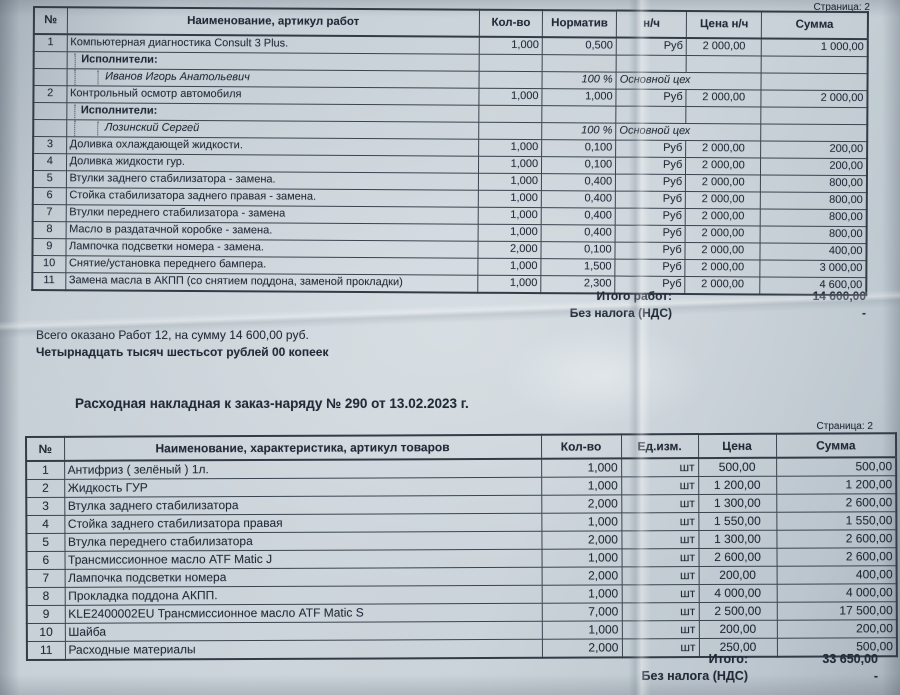 Image resolution: width=900 pixels, height=695 pixels. I want to click on item-price-cell: 4 000,00, so click(737, 593).